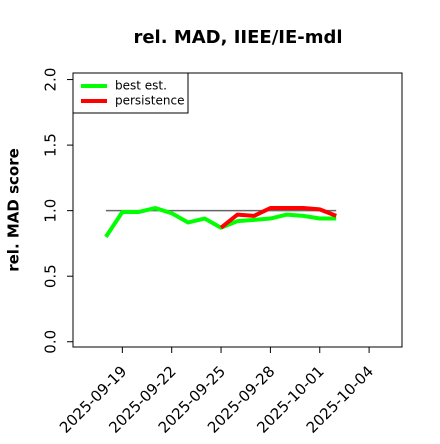  I want to click on y-tick-label: 1.5, so click(51, 145).